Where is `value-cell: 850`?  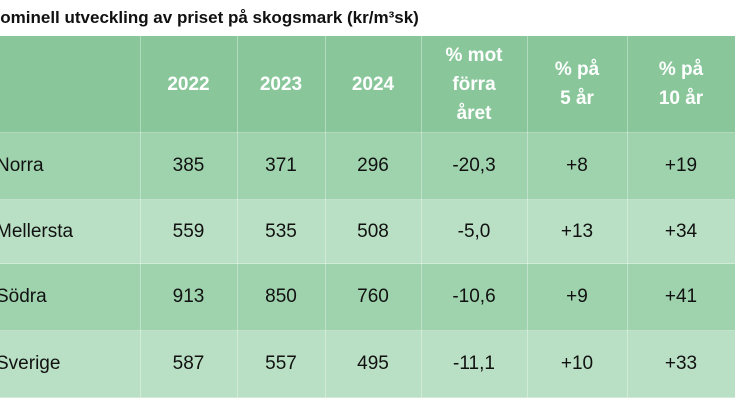
value-cell: 850 is located at coordinates (281, 297).